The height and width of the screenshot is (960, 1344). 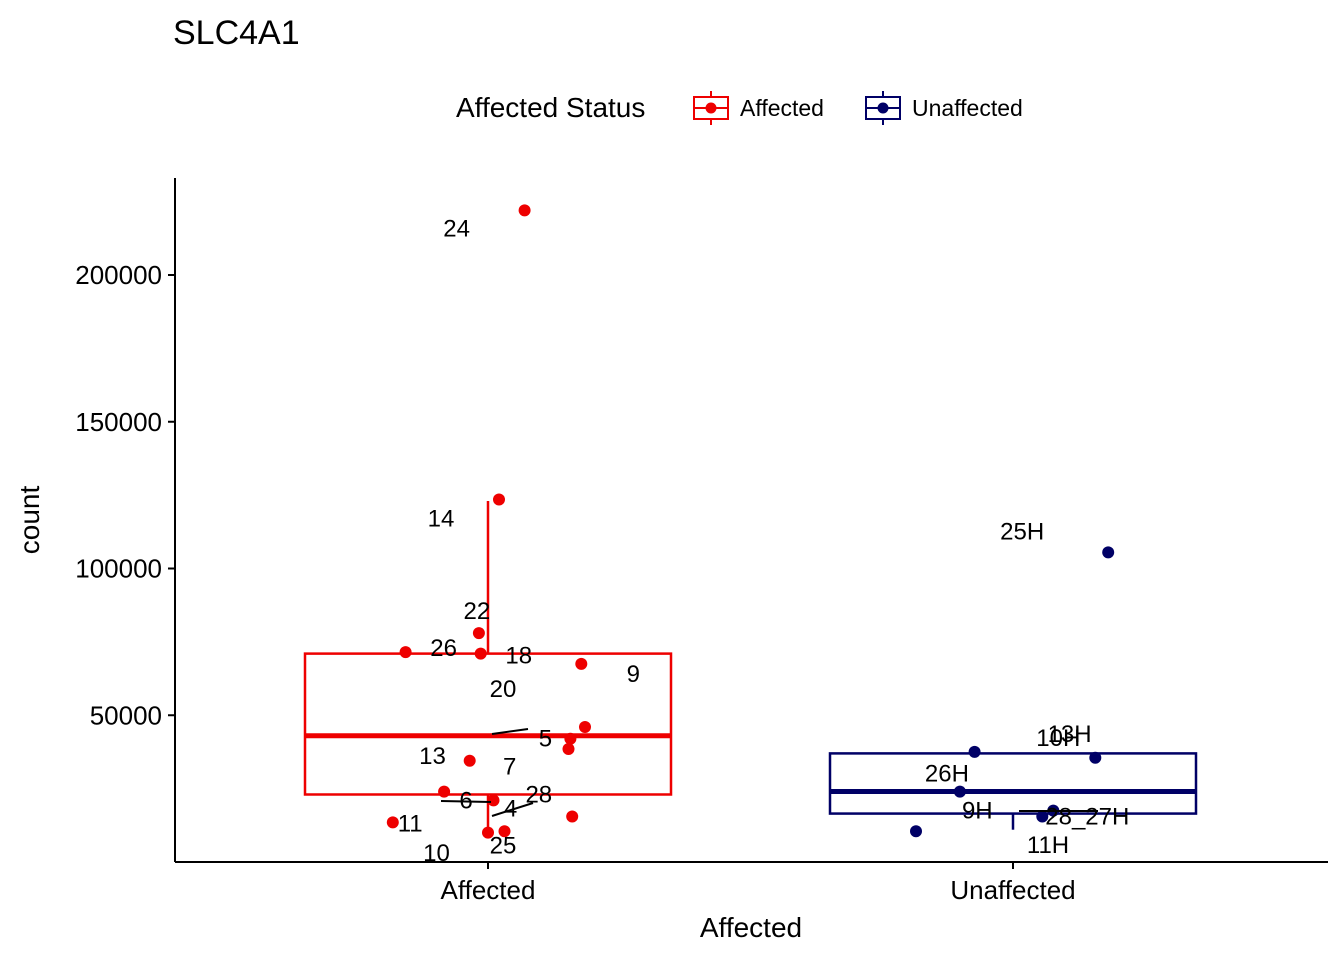 I want to click on legend: Affected Status Affected Unaffected, so click(x=739, y=108).